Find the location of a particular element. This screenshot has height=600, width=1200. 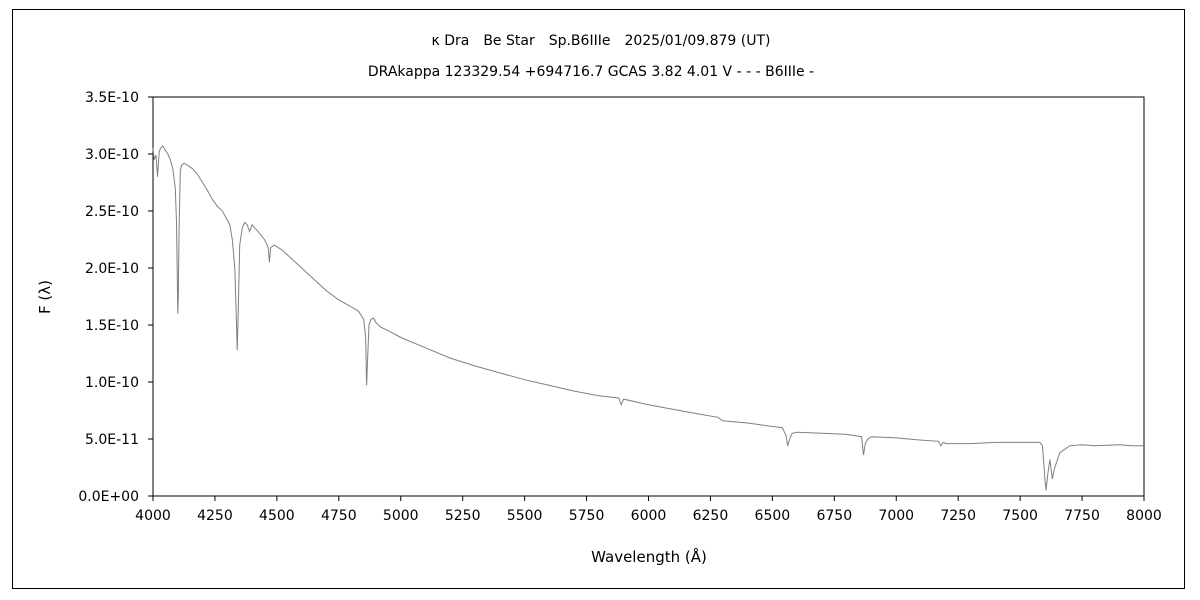

x-tick-label: 6250 is located at coordinates (711, 516).